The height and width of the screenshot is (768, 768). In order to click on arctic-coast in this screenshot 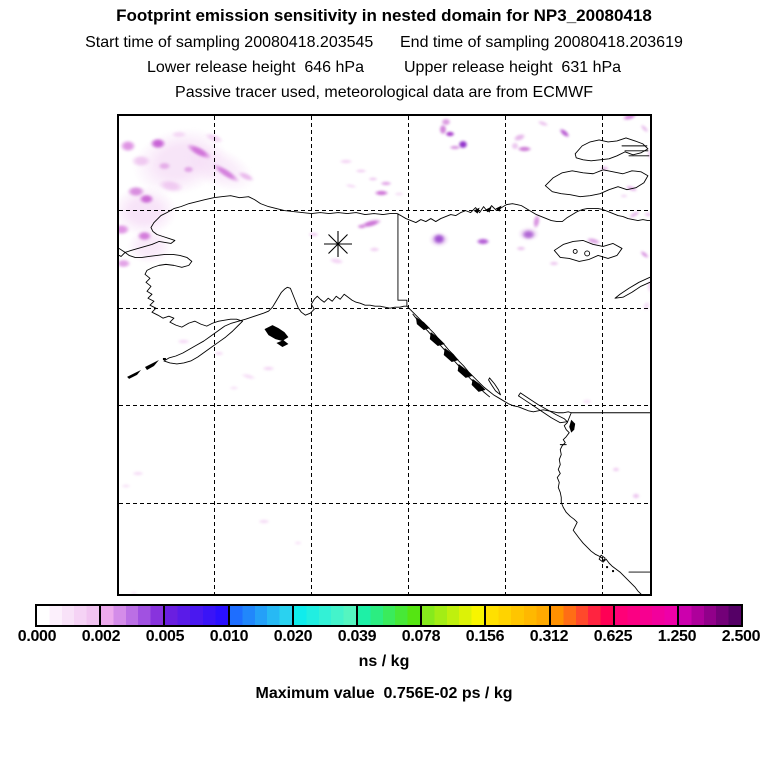, I will do `click(401, 209)`.